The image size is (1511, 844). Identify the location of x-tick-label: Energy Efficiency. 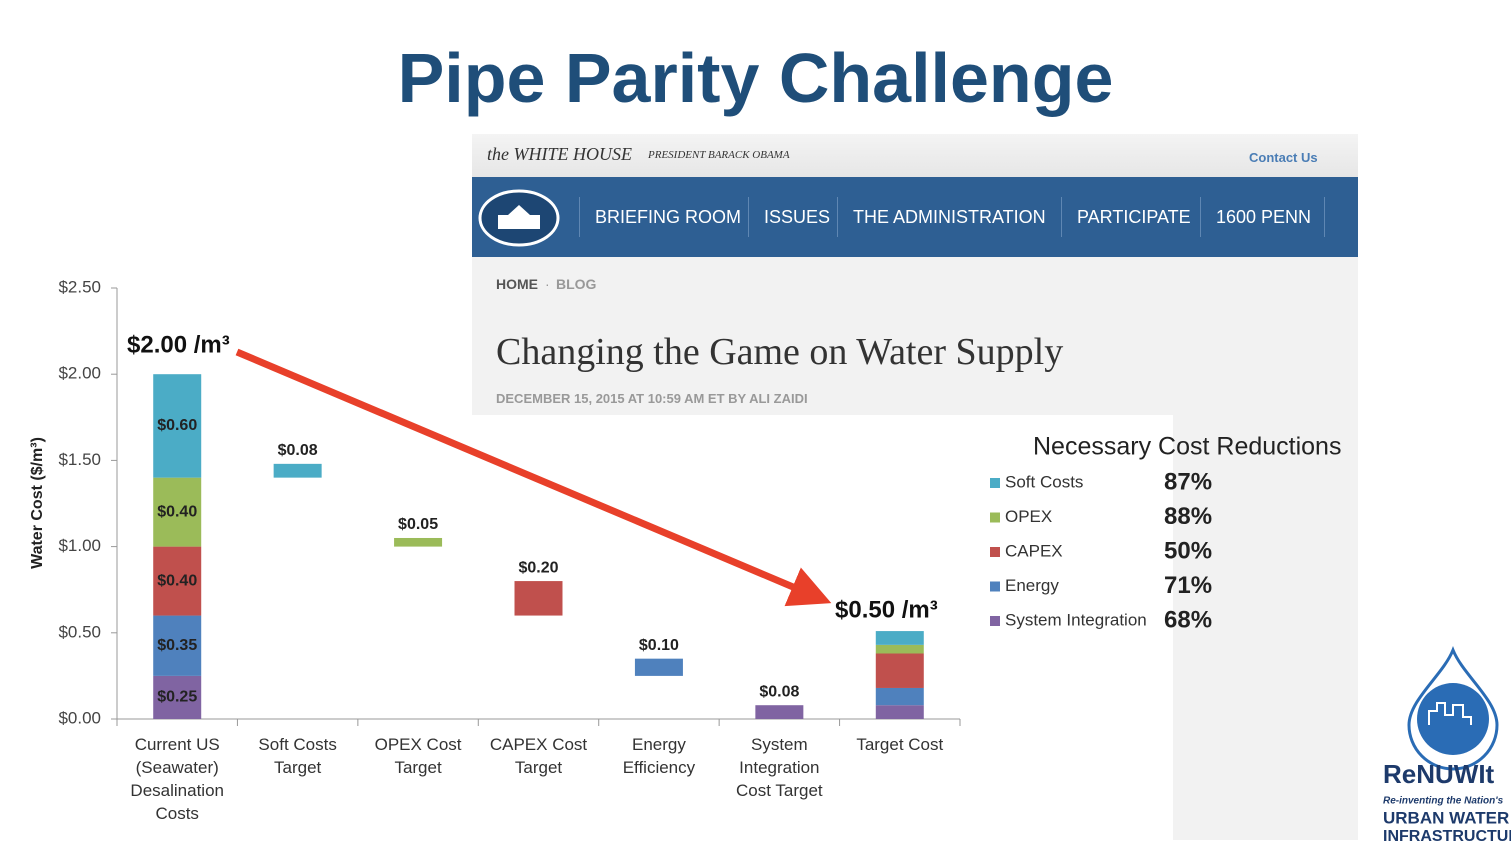
(659, 756).